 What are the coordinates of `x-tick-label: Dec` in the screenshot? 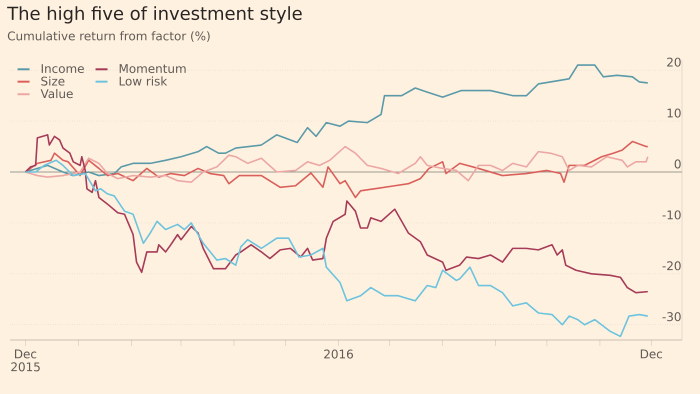 It's located at (651, 354).